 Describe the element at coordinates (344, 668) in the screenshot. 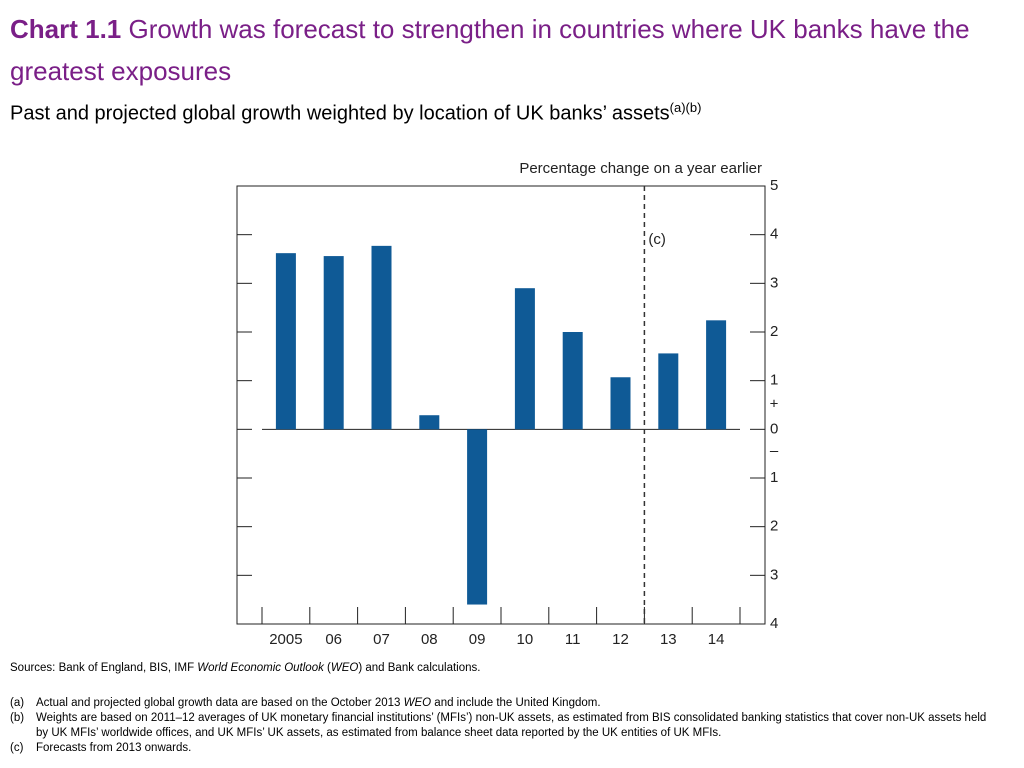

I see `sources-text: WEO` at that location.